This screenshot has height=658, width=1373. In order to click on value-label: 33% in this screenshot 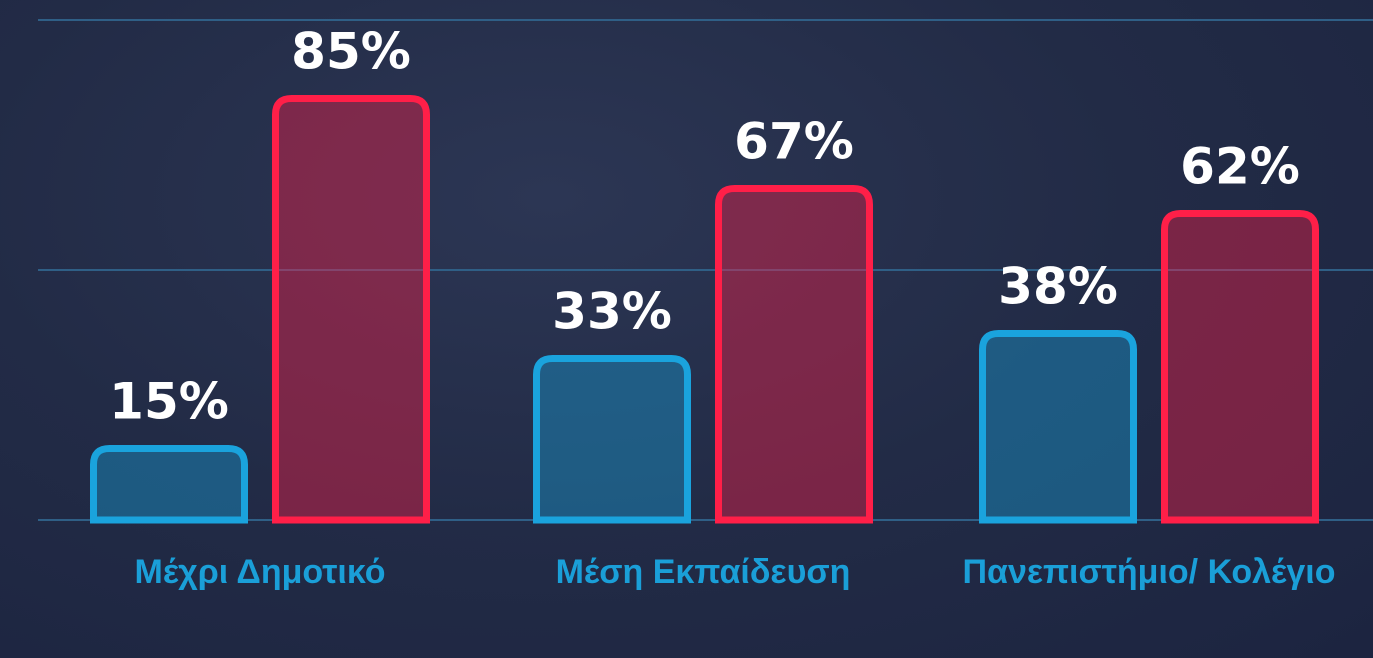, I will do `click(612, 312)`.